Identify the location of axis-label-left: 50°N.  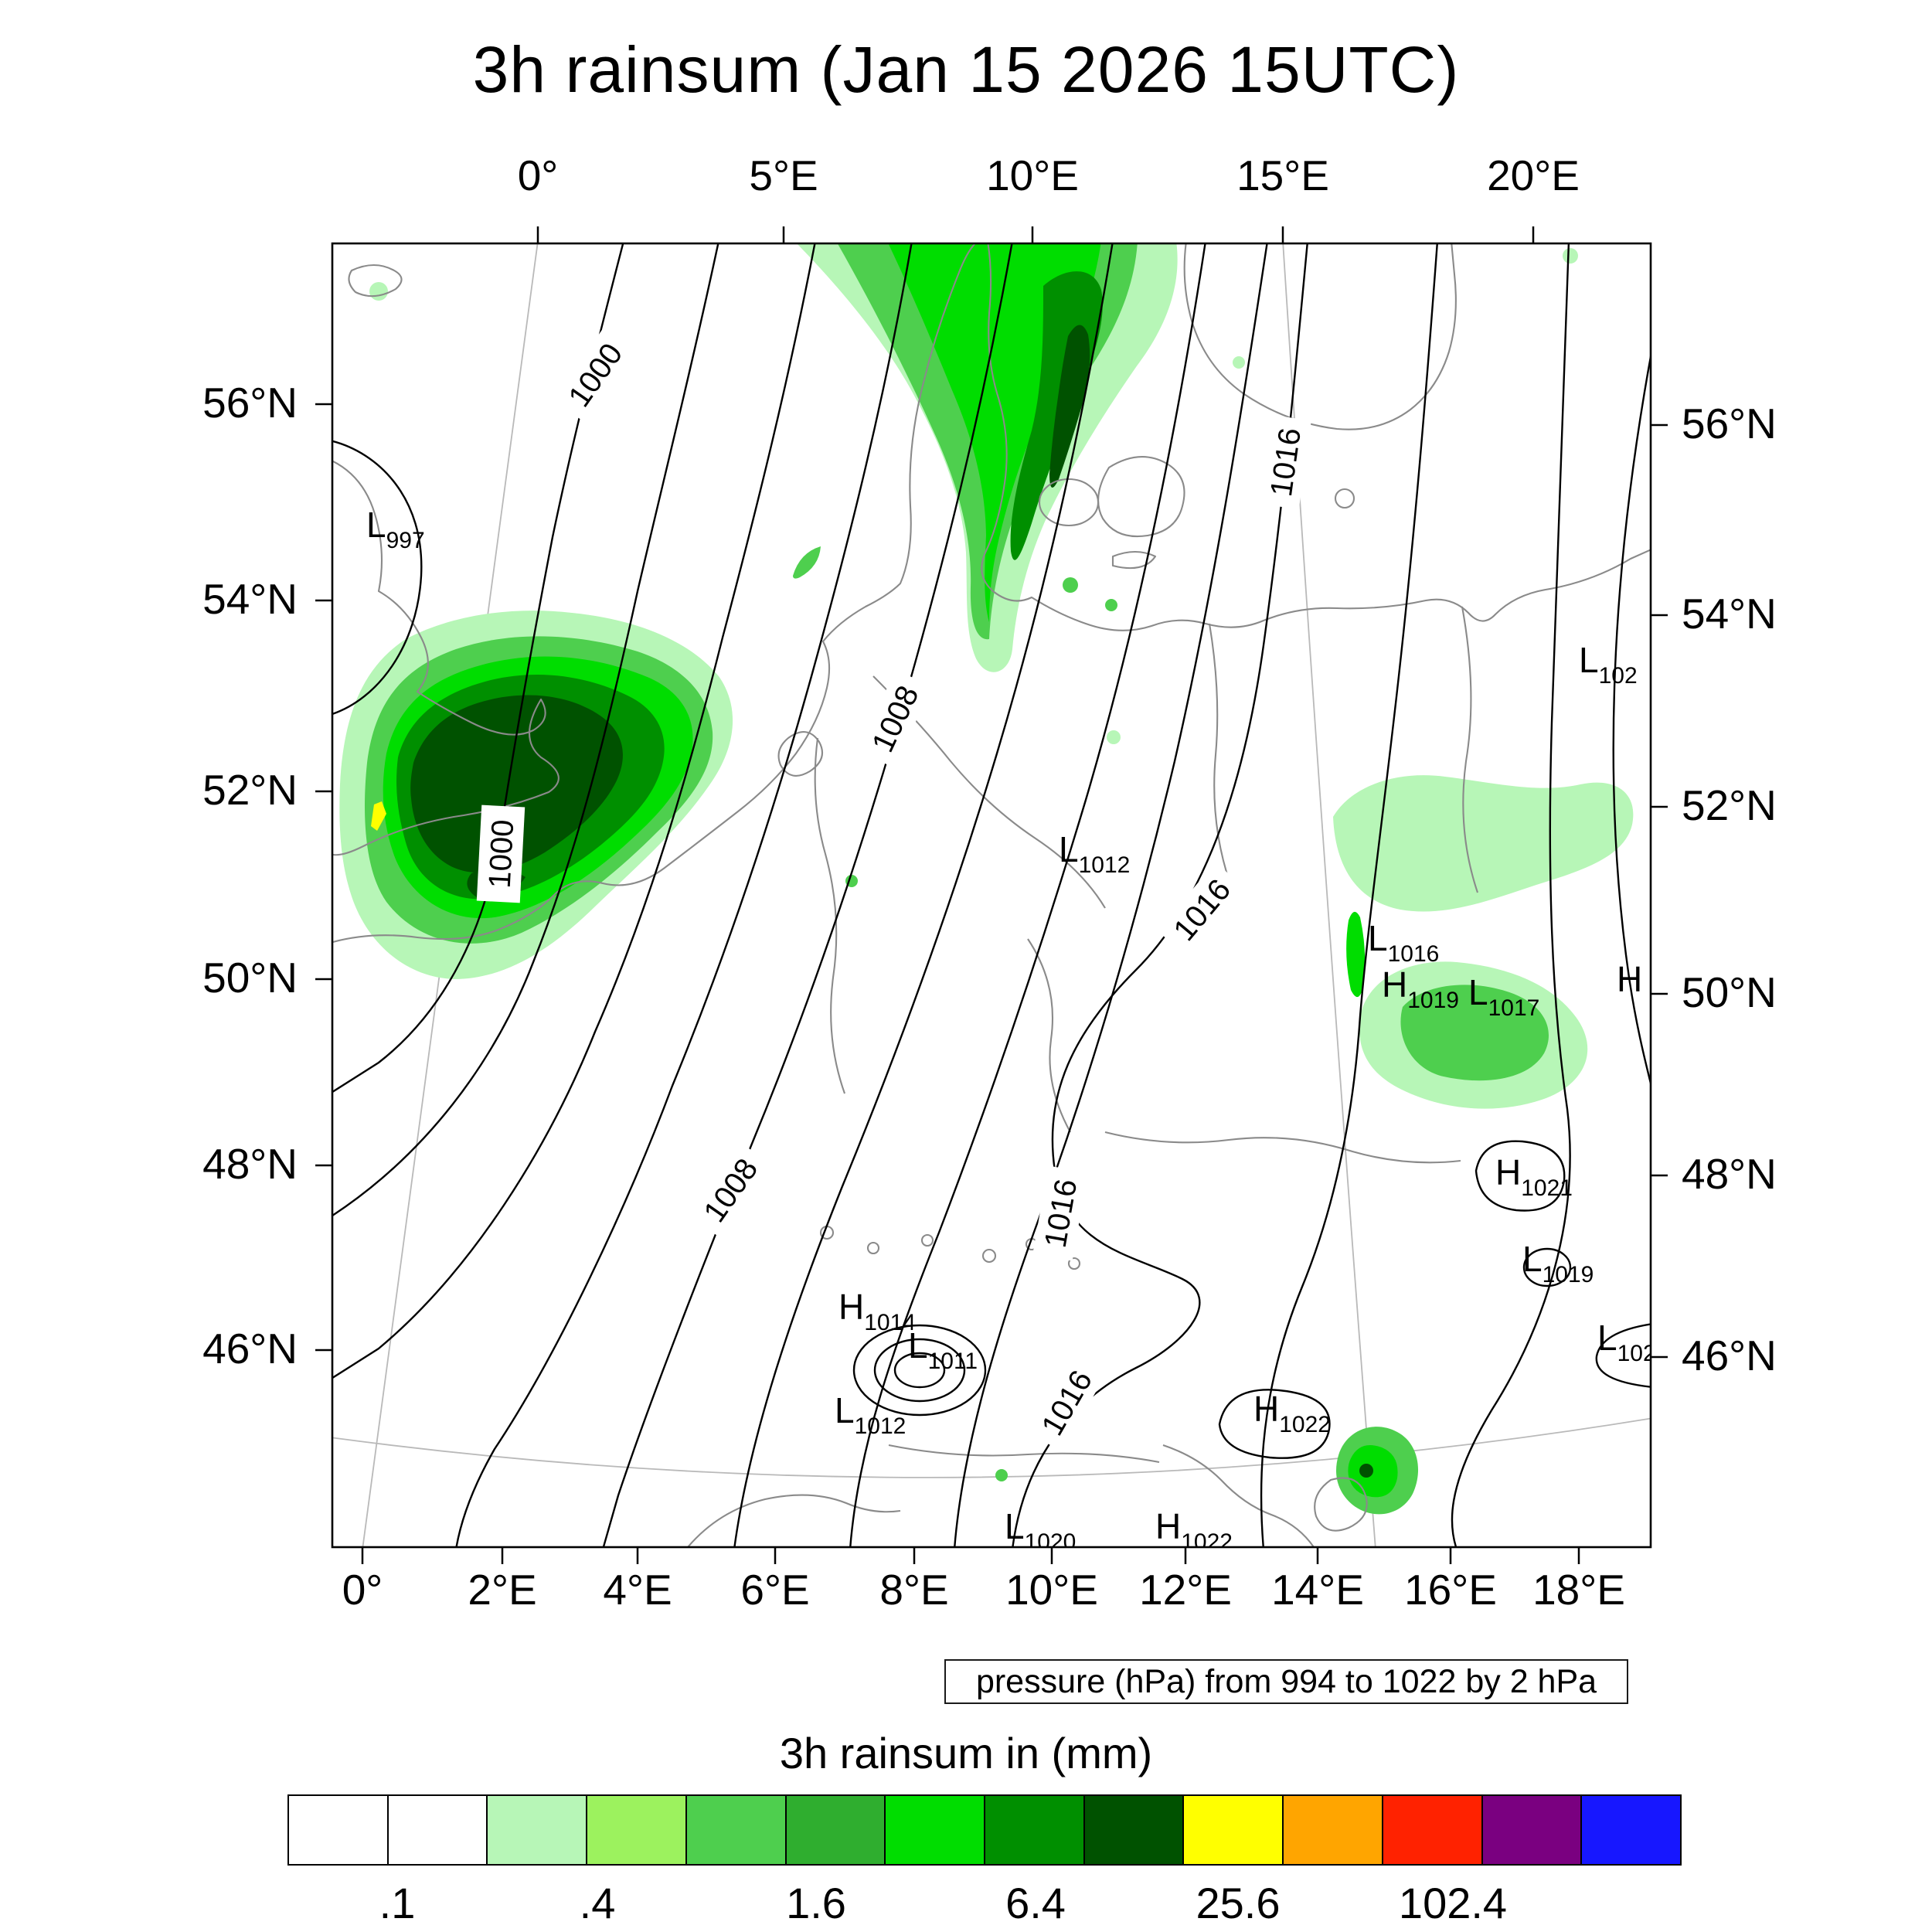
(250, 978).